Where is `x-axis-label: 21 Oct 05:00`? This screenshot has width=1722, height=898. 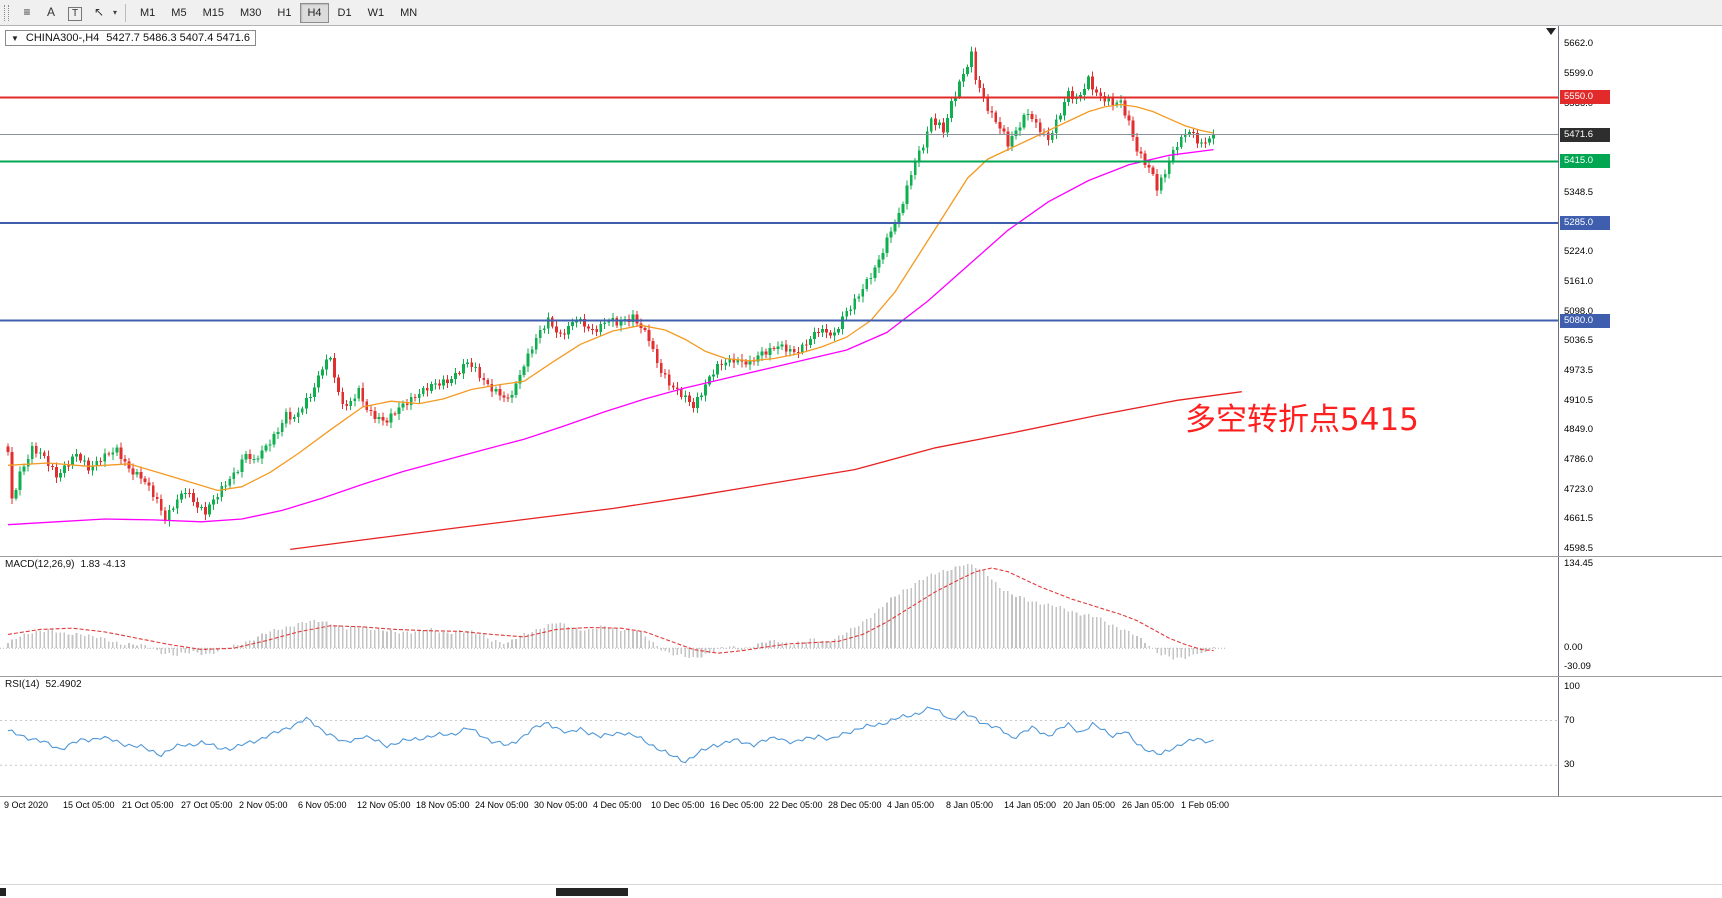 x-axis-label: 21 Oct 05:00 is located at coordinates (148, 805).